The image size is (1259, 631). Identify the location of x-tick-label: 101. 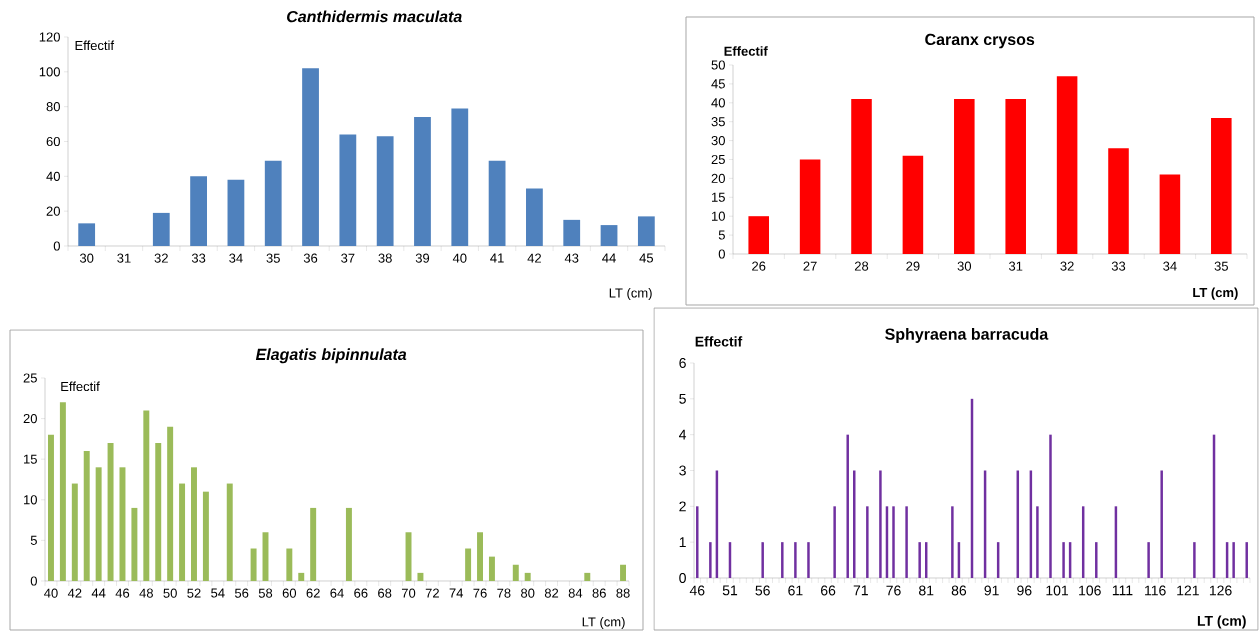
(1057, 590).